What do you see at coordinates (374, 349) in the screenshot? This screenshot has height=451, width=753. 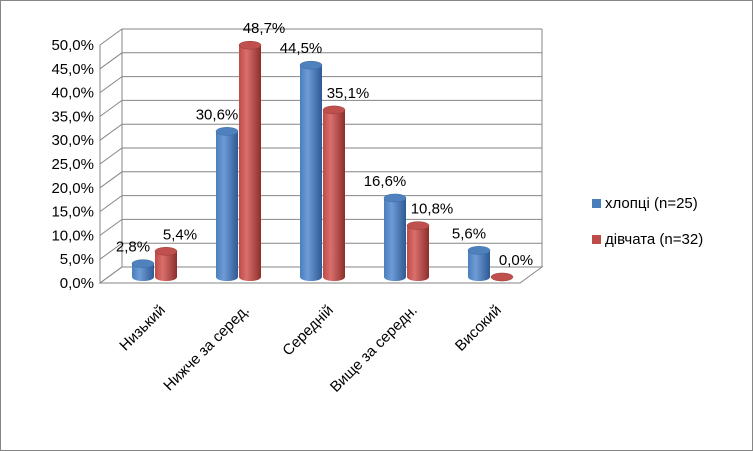 I see `x-tick-label: Вище за середн.` at bounding box center [374, 349].